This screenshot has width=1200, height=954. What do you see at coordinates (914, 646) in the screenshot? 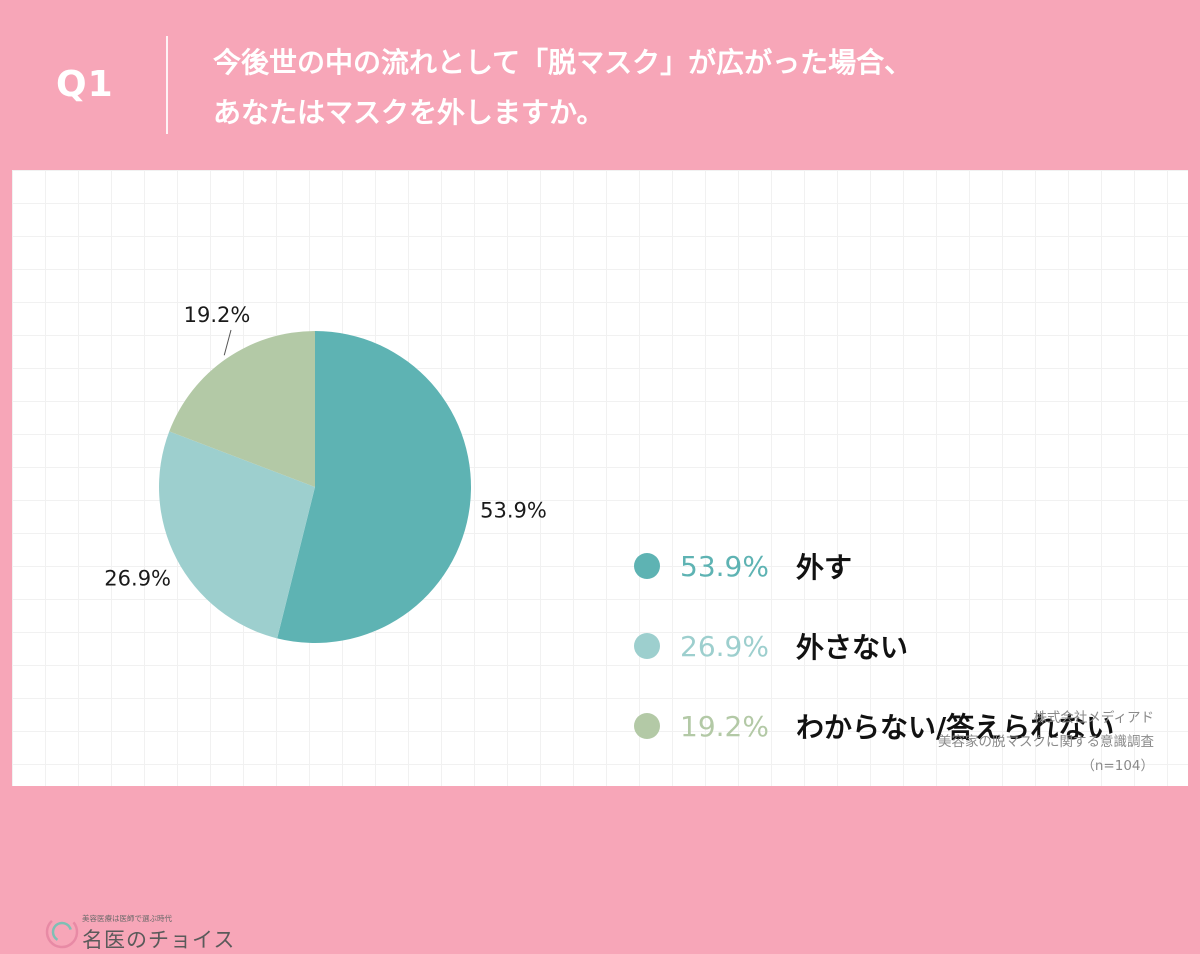
I see `legend-item-keep: 26.9% 外さない` at bounding box center [914, 646].